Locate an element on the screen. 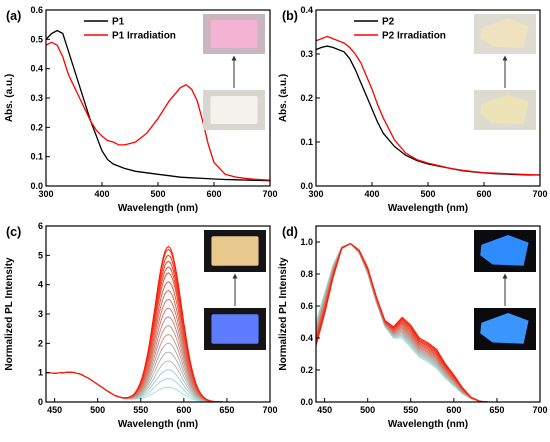  legend-label: P2 Irradiation is located at coordinates (414, 36).